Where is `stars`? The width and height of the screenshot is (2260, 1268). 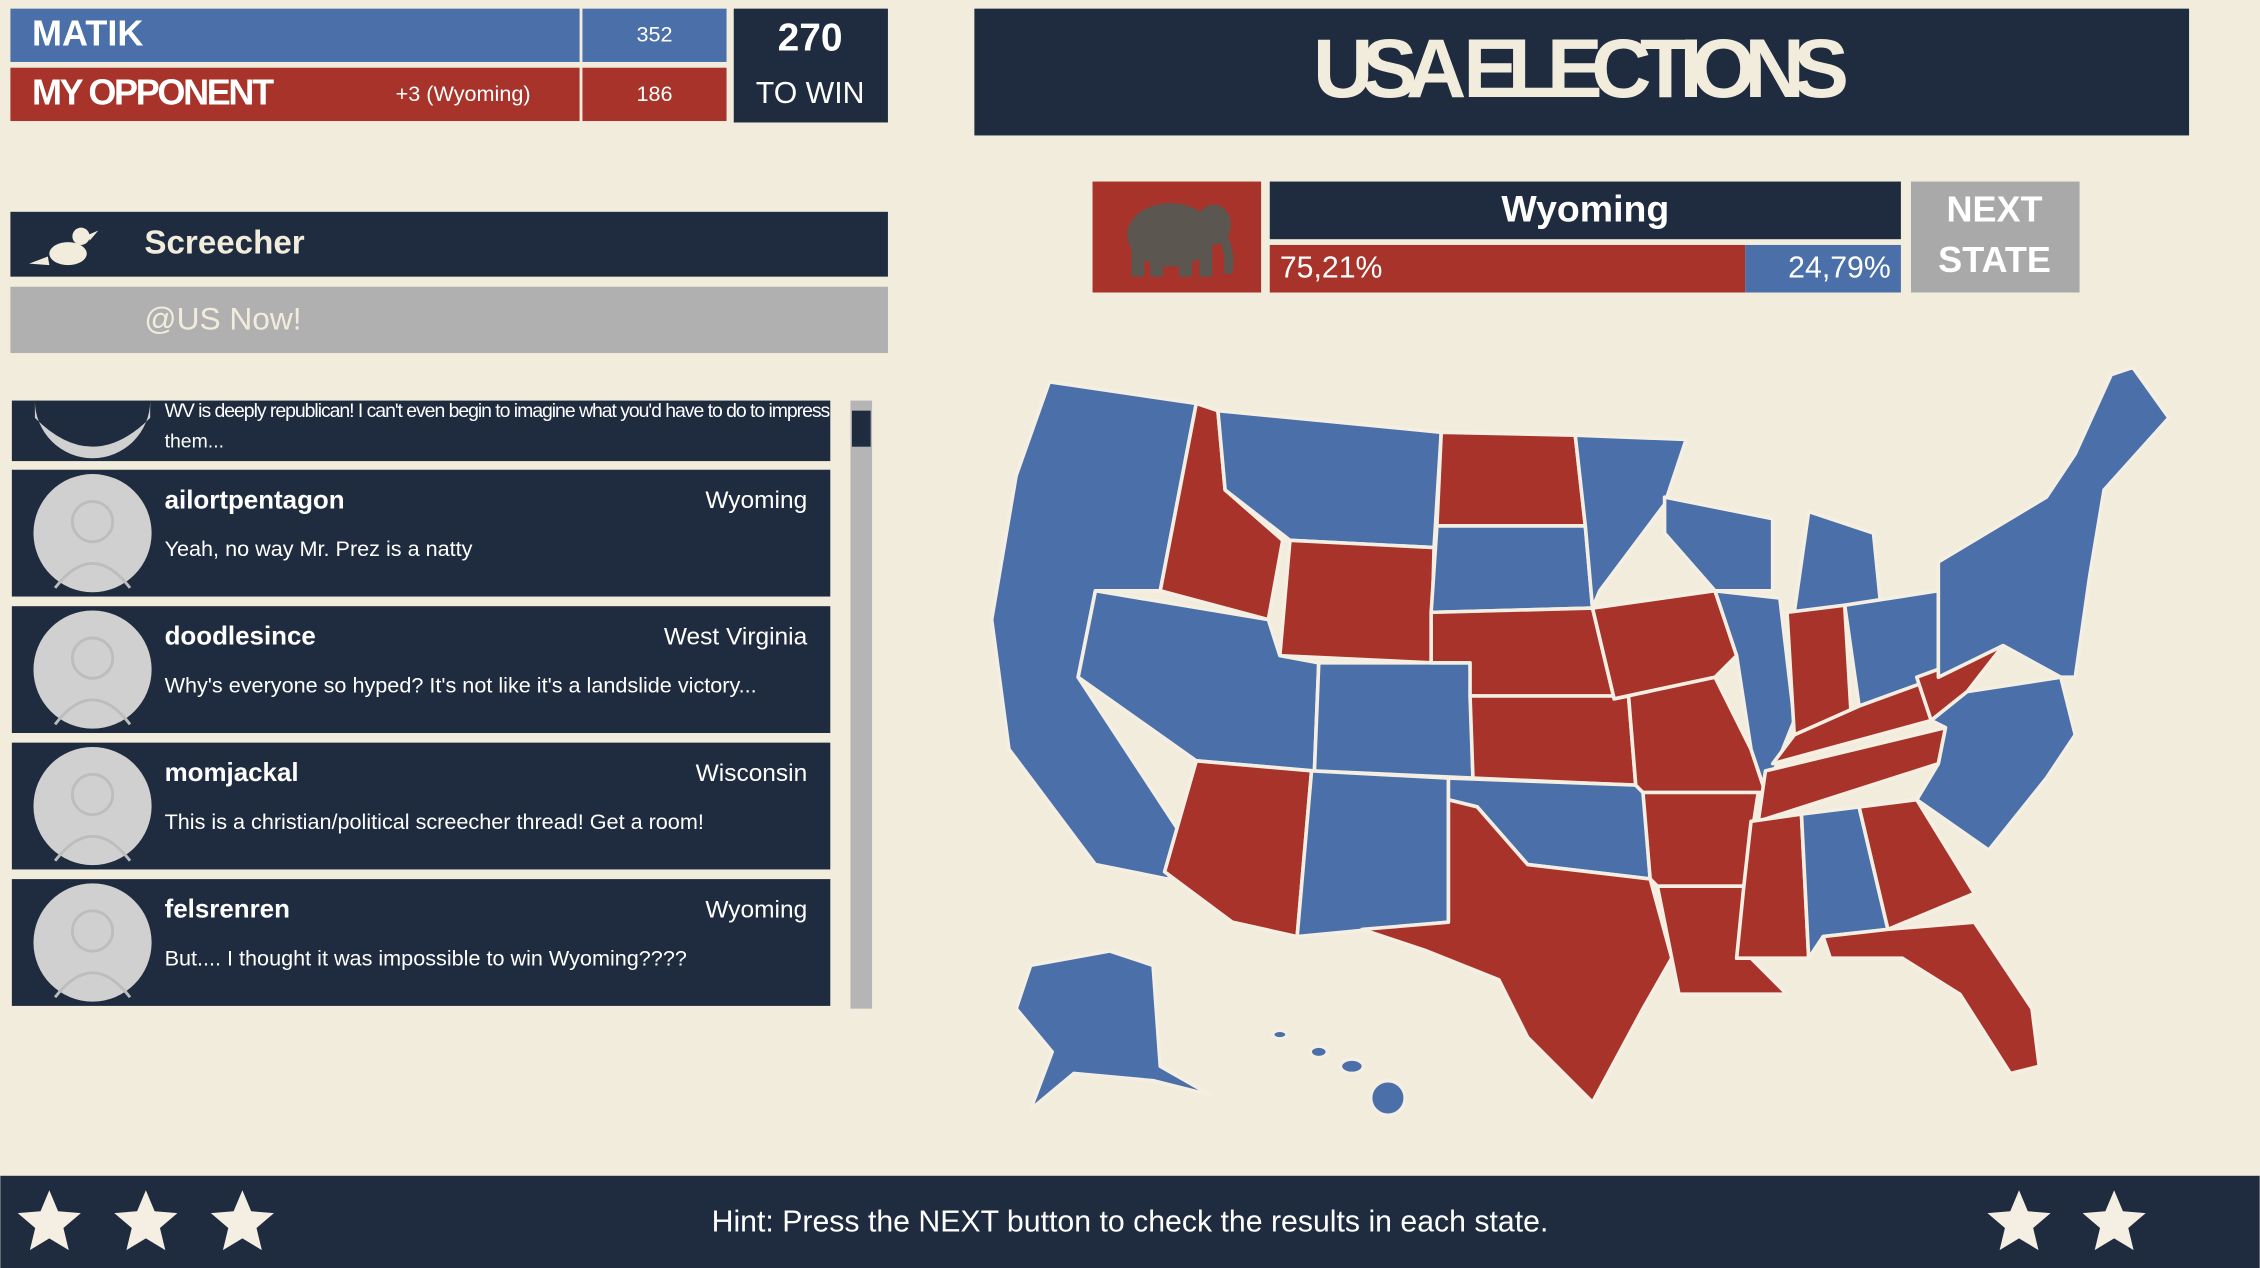 stars is located at coordinates (1081, 1220).